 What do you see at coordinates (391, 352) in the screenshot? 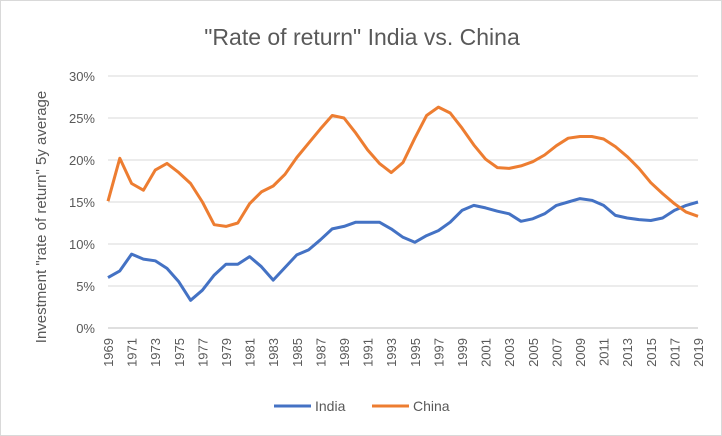
I see `x-tick-label: 1993` at bounding box center [391, 352].